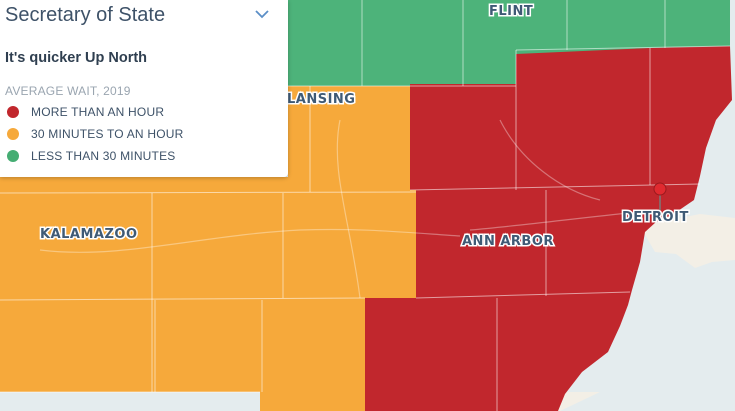  Describe the element at coordinates (68, 91) in the screenshot. I see `legend-heading: AVERAGE WAIT, 2019` at that location.